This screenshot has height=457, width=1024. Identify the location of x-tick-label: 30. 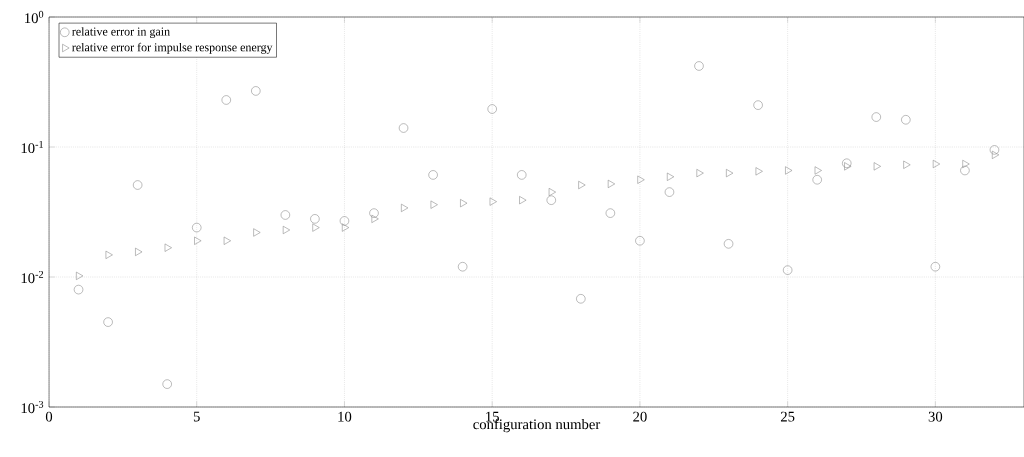
(935, 416).